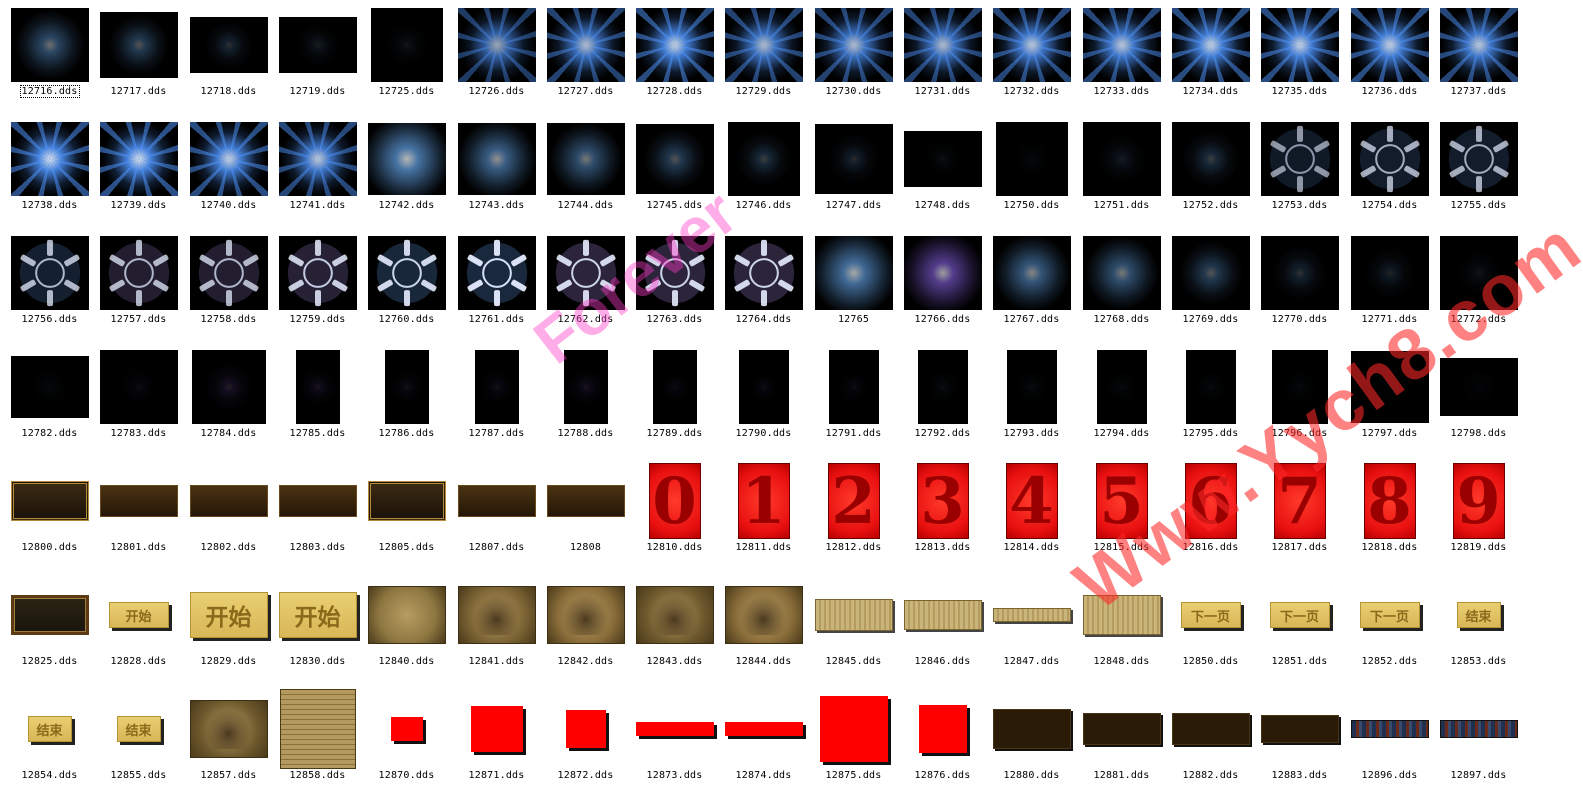 The image size is (1583, 800). What do you see at coordinates (585, 661) in the screenshot?
I see `file-name-label: 12842.dds` at bounding box center [585, 661].